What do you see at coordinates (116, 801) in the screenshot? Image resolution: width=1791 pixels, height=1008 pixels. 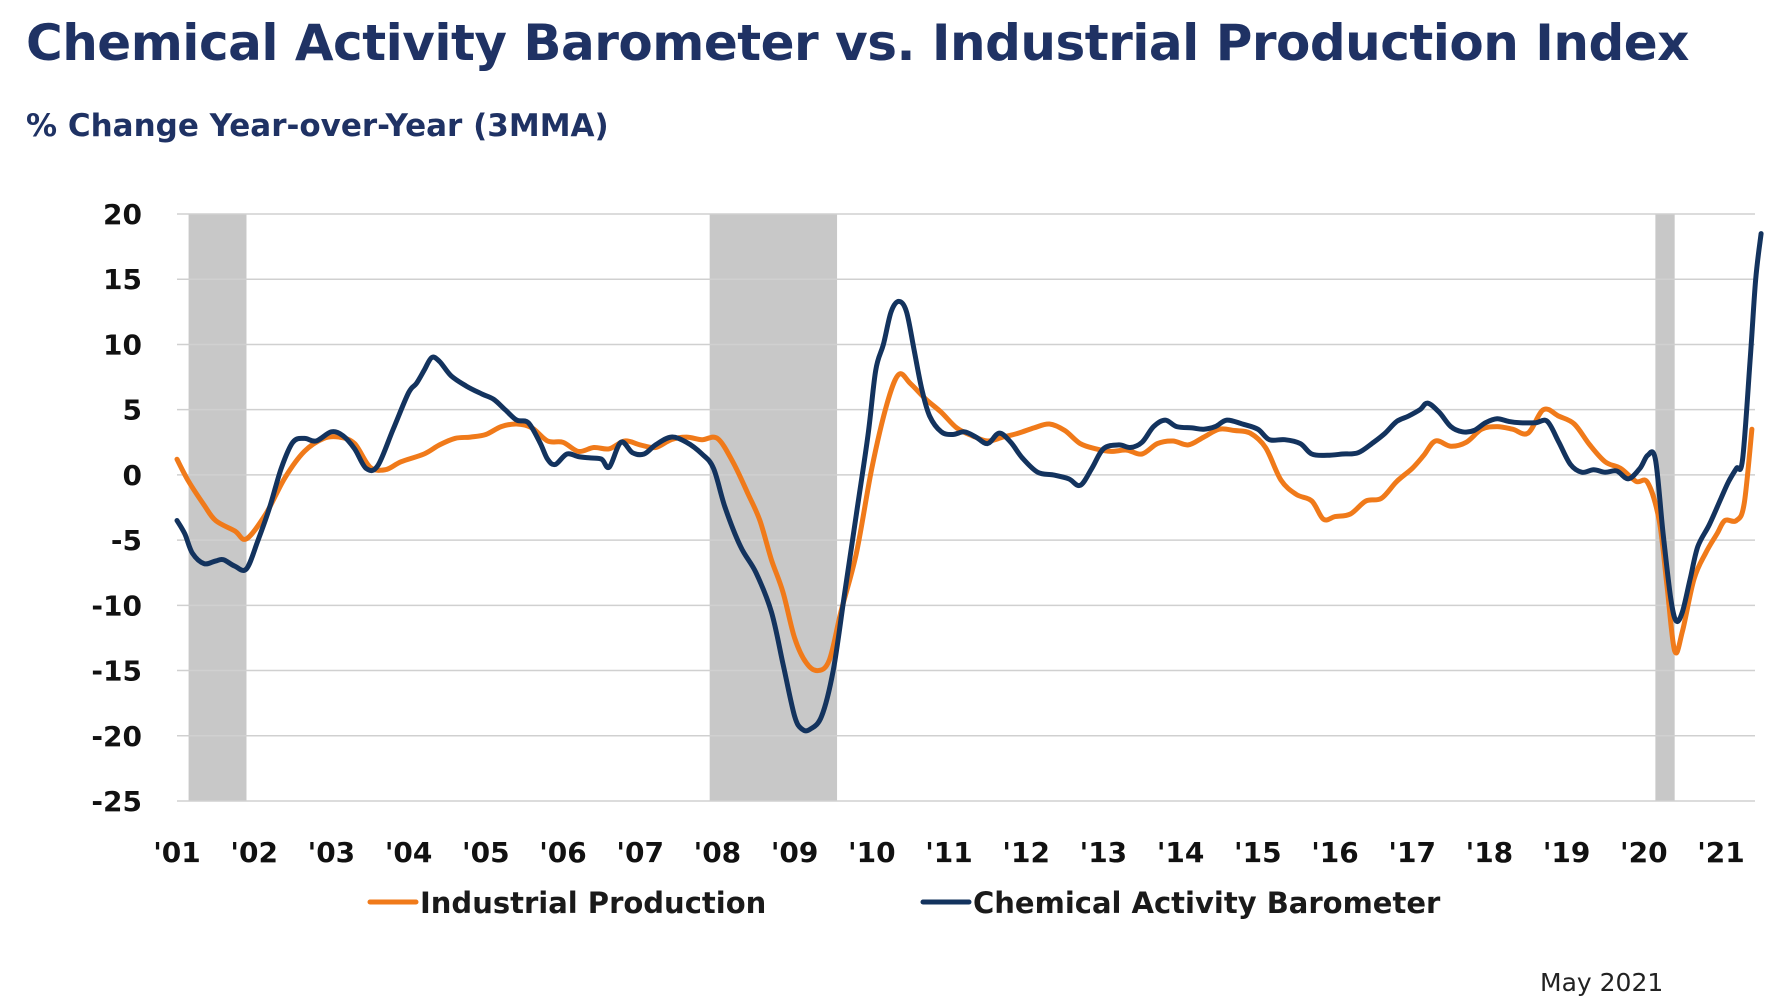 I see `y-tick-label: -25` at bounding box center [116, 801].